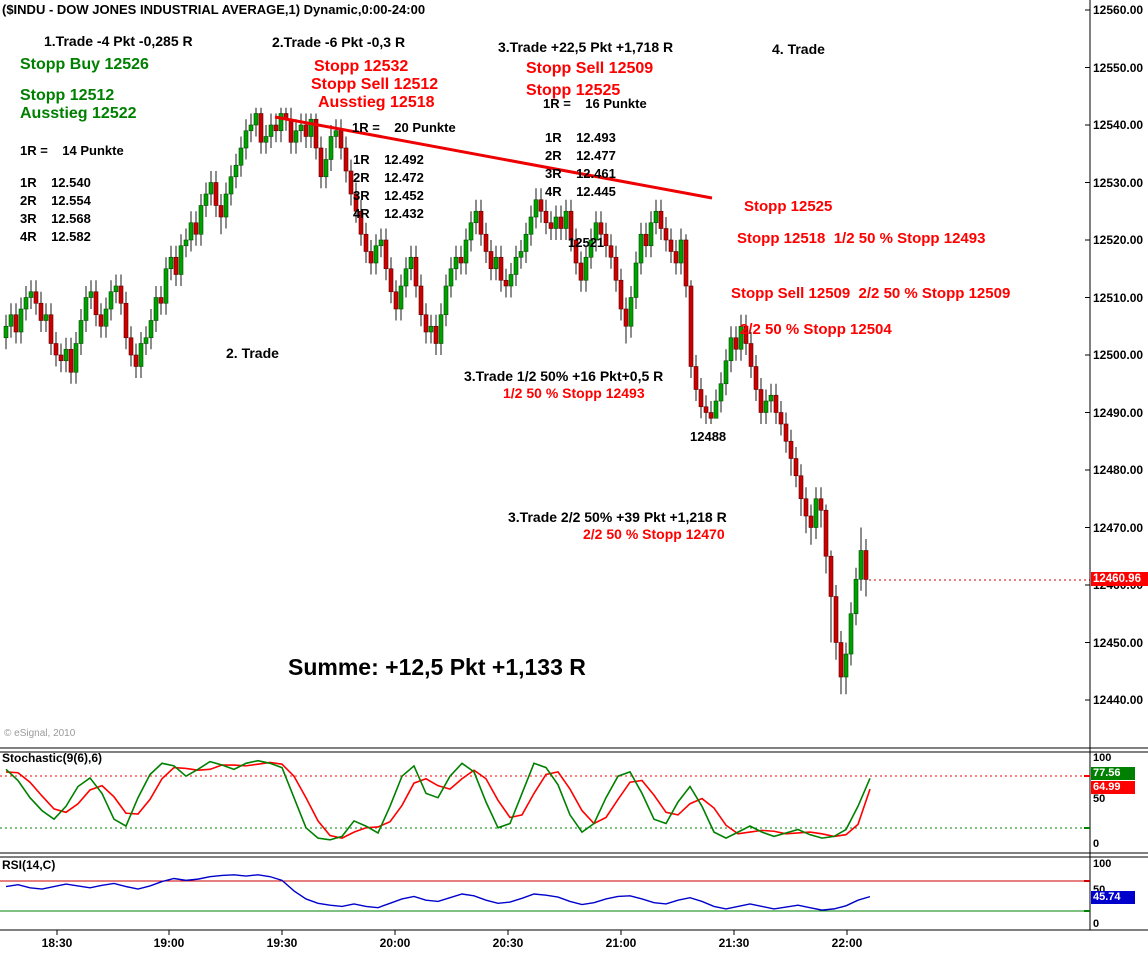 This screenshot has width=1148, height=957. What do you see at coordinates (1118, 10) in the screenshot?
I see `price-axis-label: 12560.00` at bounding box center [1118, 10].